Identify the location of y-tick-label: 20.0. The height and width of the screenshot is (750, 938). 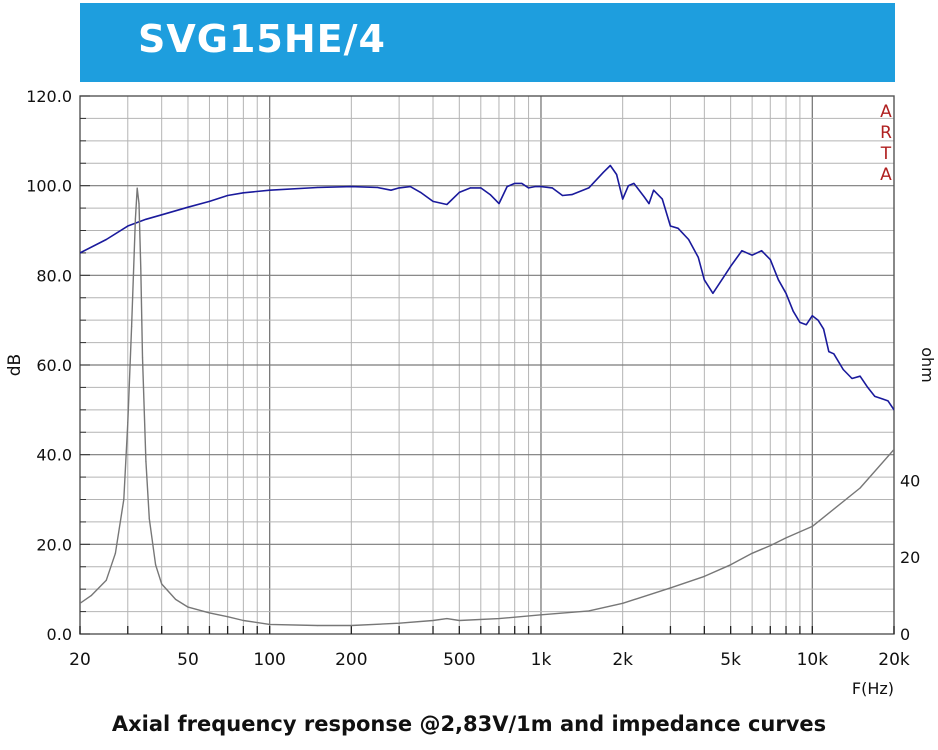
(54, 544).